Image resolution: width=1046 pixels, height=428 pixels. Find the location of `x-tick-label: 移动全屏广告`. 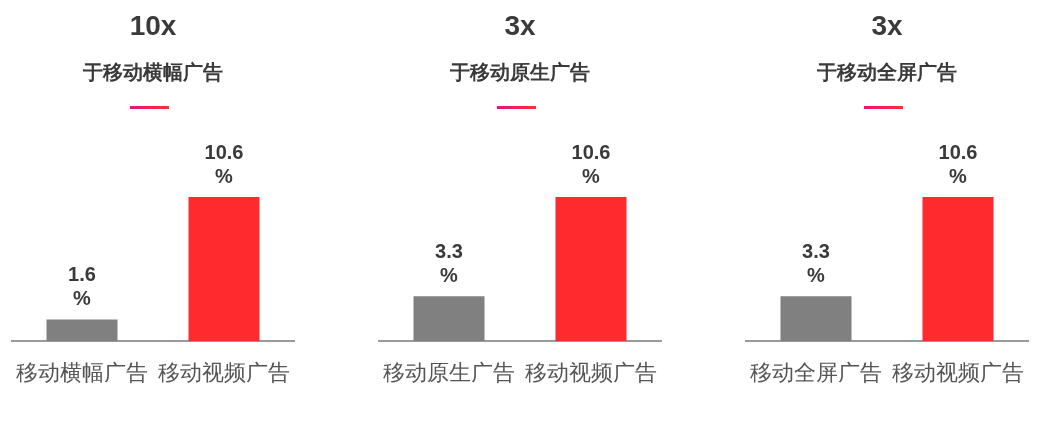

x-tick-label: 移动全屏广告 is located at coordinates (816, 373).